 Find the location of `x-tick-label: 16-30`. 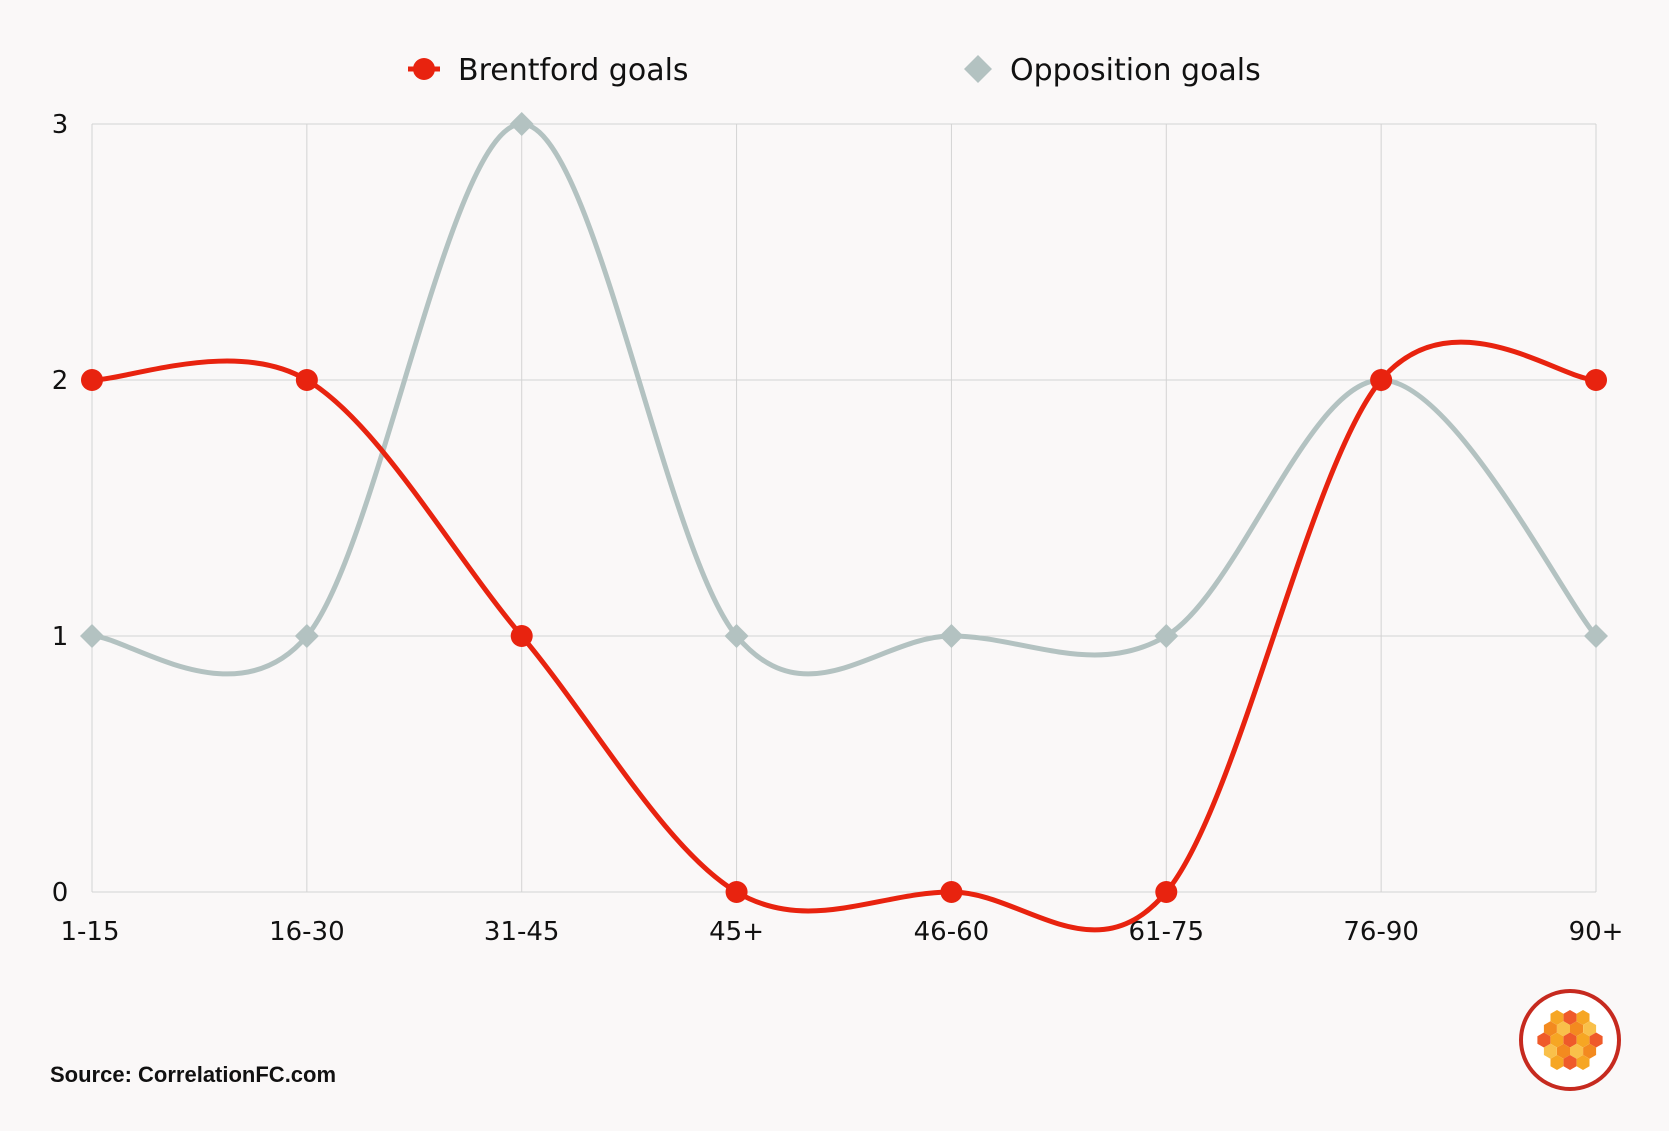

x-tick-label: 16-30 is located at coordinates (307, 932).